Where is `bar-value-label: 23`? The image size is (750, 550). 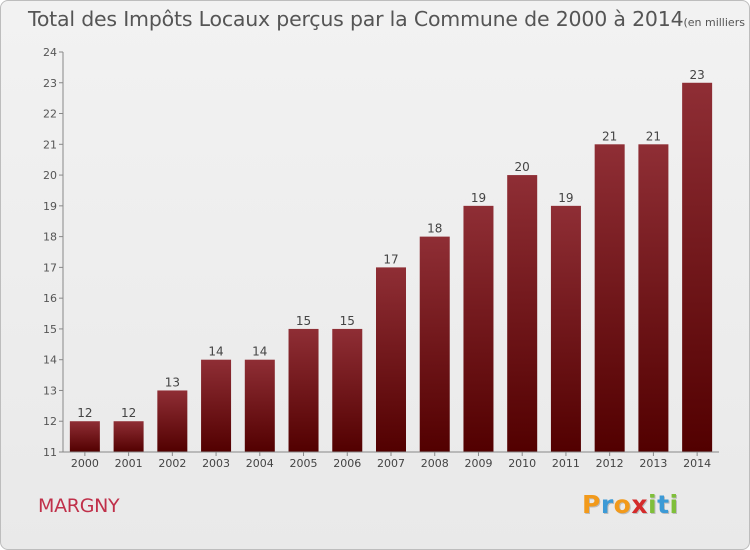
bar-value-label: 23 is located at coordinates (696, 75).